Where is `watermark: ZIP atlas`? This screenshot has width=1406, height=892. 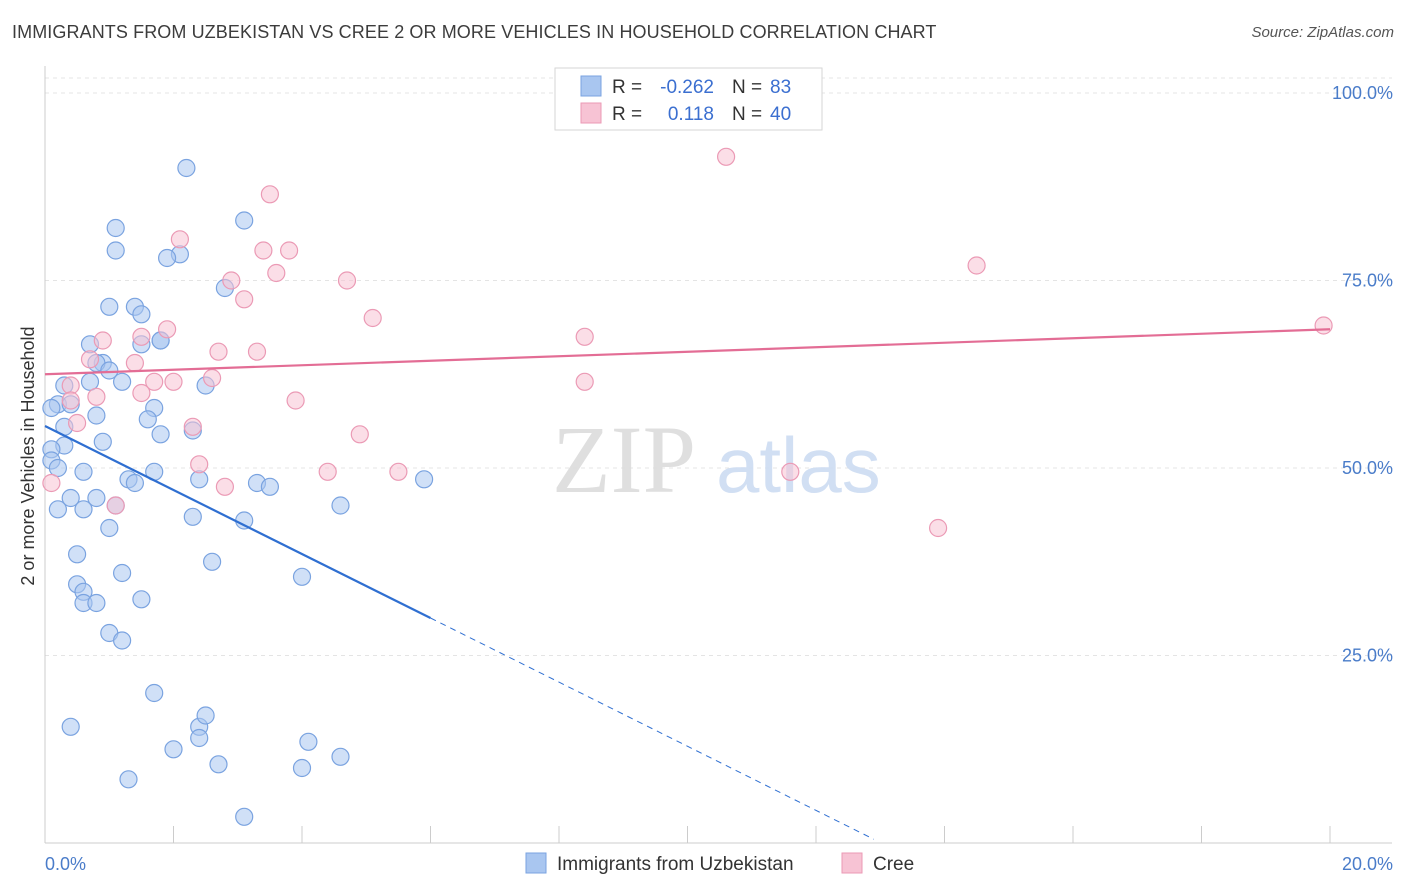
watermark: ZIP atlas is located at coordinates (716, 459).